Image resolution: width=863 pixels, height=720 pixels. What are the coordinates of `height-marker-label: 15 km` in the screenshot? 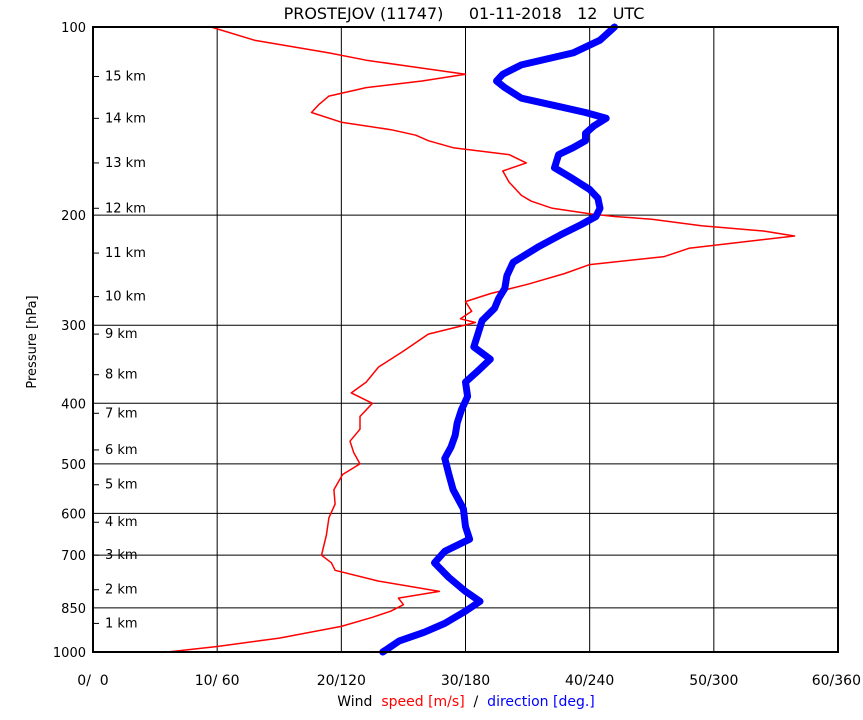 It's located at (125, 76).